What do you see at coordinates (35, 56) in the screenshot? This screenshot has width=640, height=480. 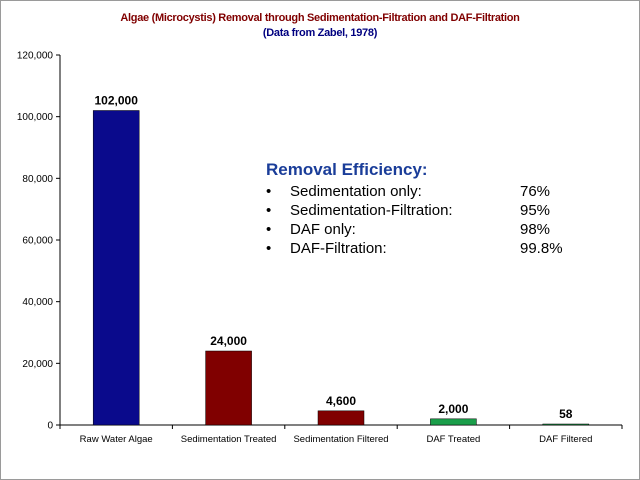 I see `y-tick-label: 120,000` at bounding box center [35, 56].